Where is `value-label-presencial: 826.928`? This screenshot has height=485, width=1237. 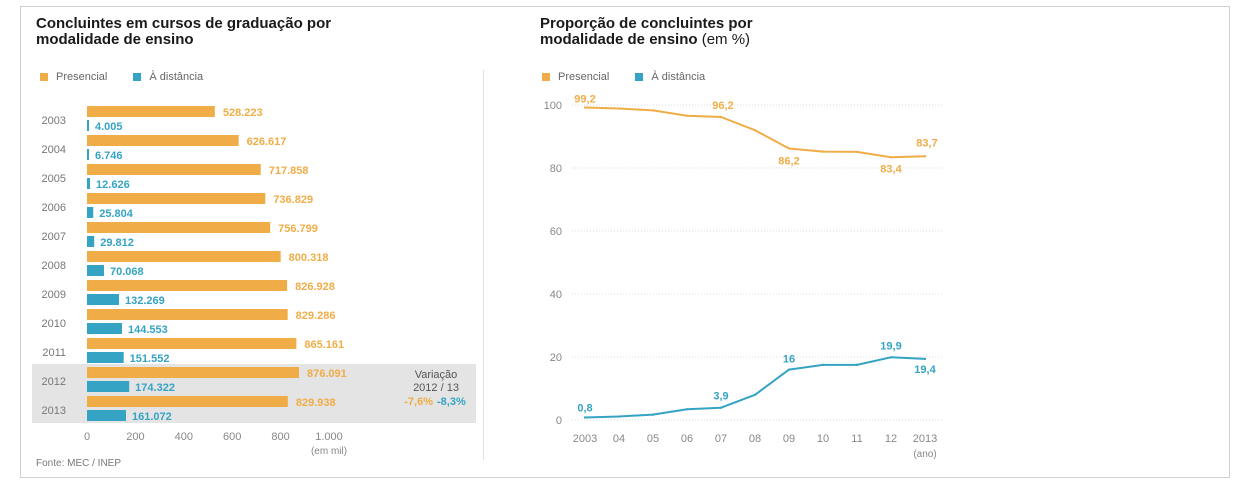
value-label-presencial: 826.928 is located at coordinates (315, 287).